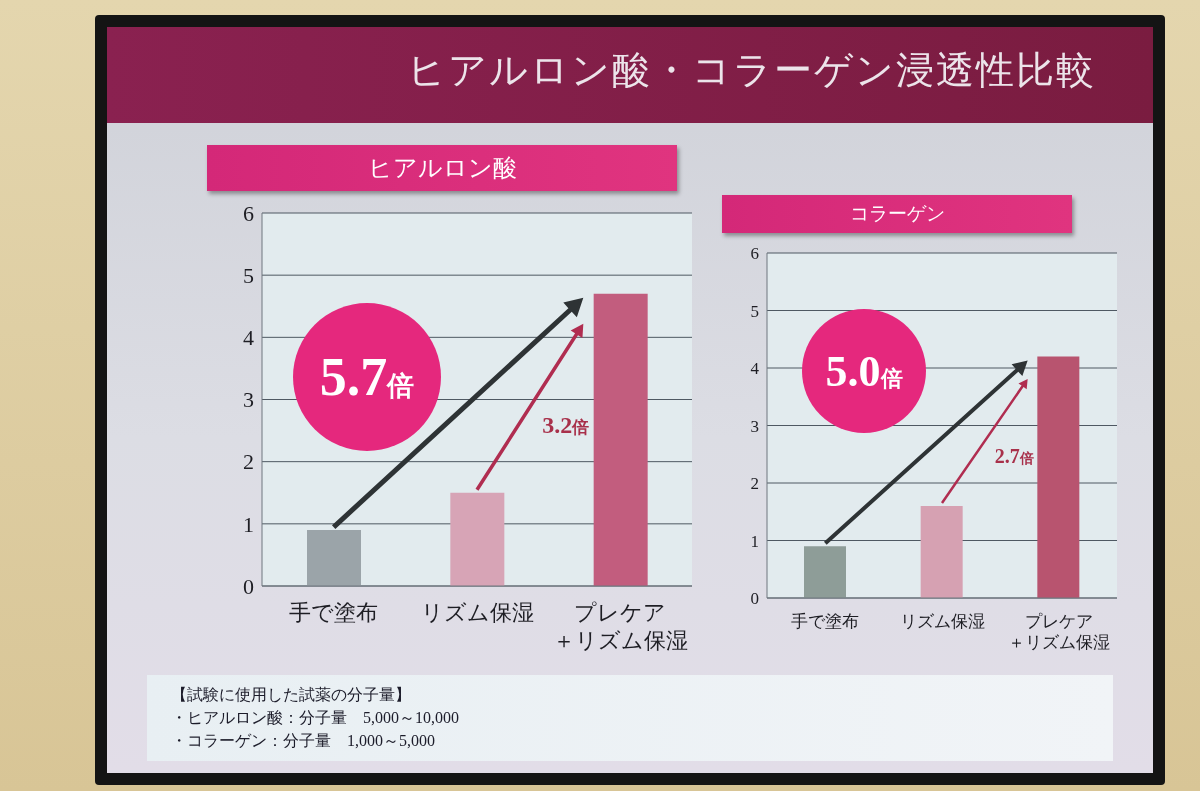 This screenshot has height=791, width=1200. What do you see at coordinates (291, 695) in the screenshot?
I see `text: 【試験に使用した試薬の分子量】` at bounding box center [291, 695].